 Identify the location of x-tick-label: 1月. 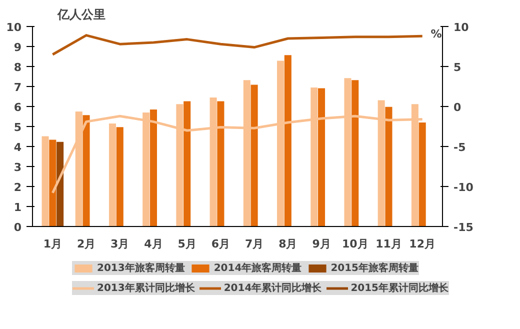
(52, 244).